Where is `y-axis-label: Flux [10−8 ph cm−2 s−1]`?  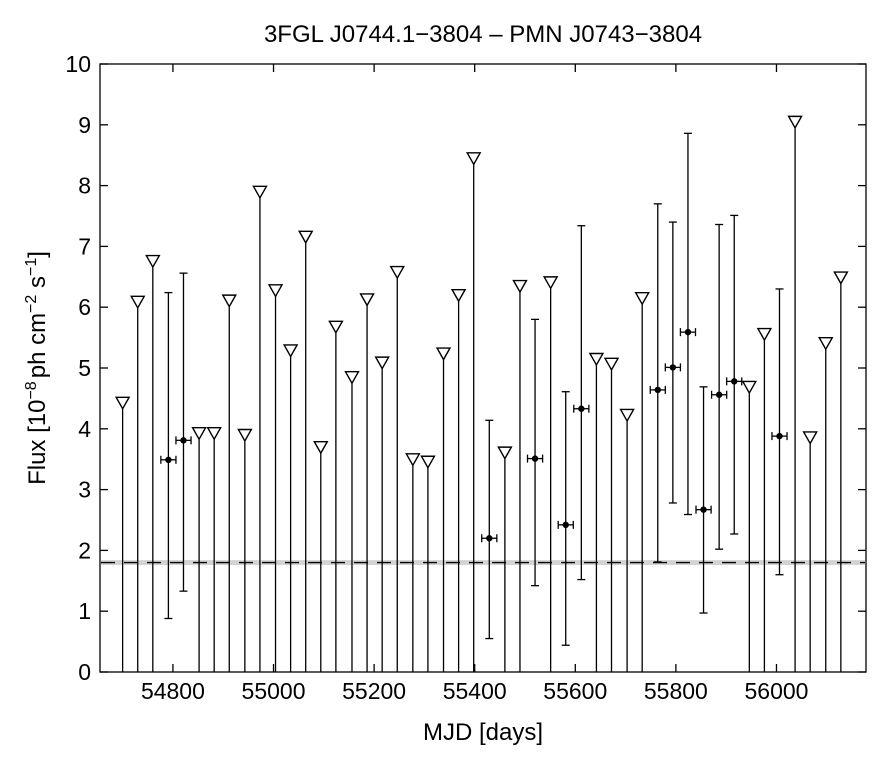 y-axis-label: Flux [10−8 ph cm−2 s−1] is located at coordinates (37, 368).